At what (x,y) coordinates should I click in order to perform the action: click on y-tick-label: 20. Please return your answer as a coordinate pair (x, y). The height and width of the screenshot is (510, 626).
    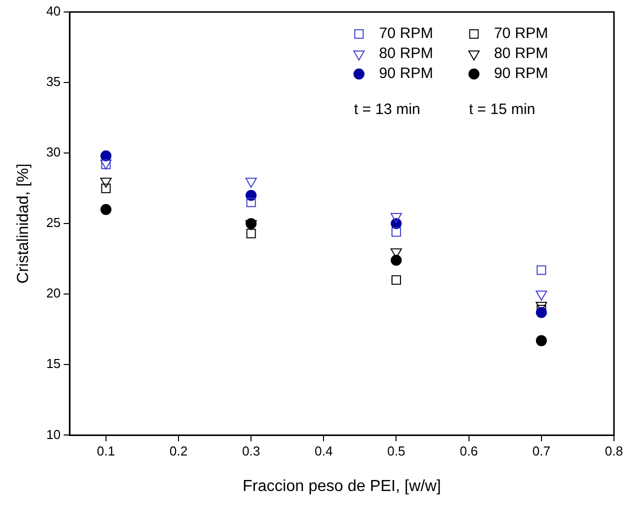
    Looking at the image, I should click on (53, 293).